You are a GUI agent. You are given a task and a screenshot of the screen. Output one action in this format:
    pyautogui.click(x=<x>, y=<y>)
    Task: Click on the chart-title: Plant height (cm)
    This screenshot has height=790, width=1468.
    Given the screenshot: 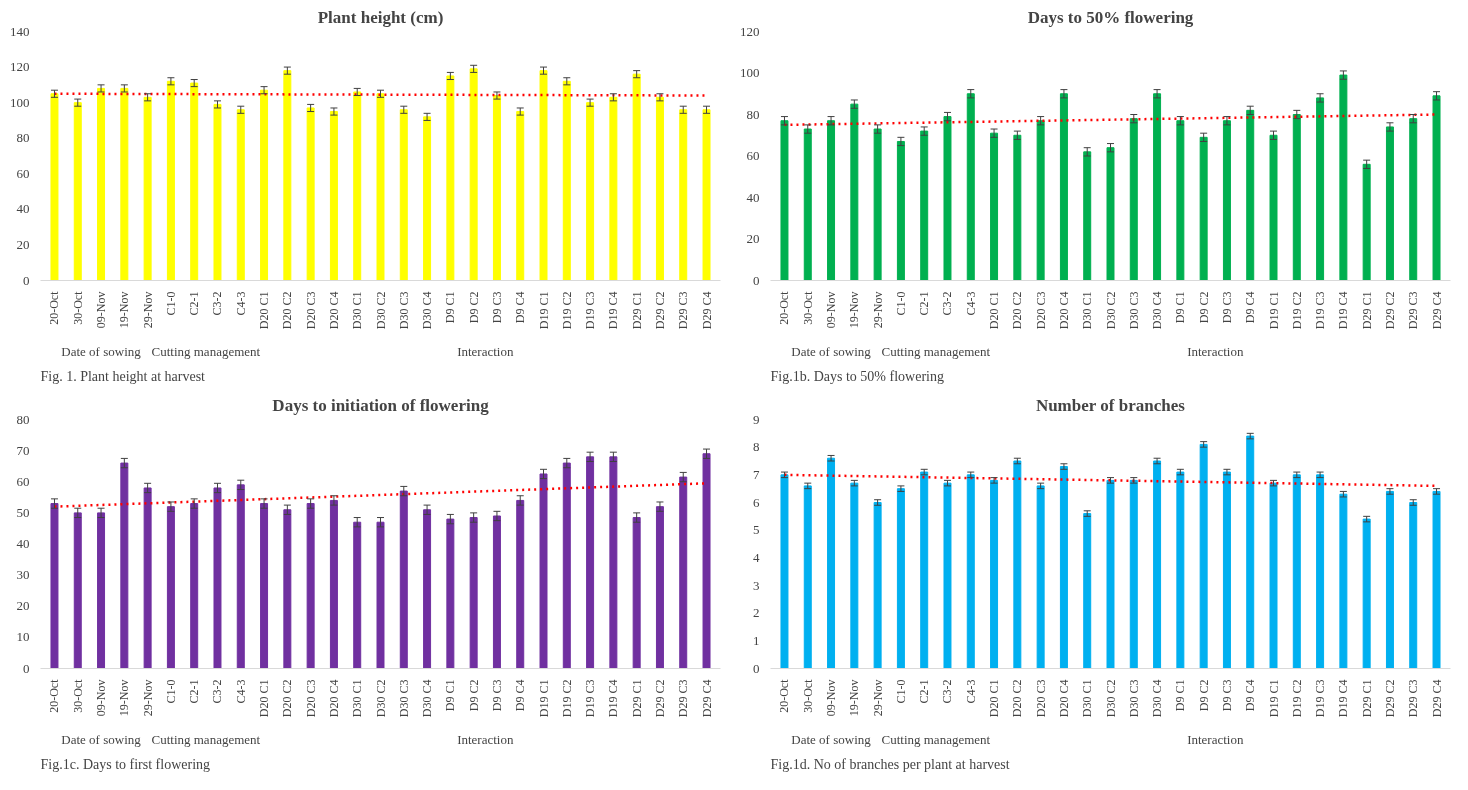 What is the action you would take?
    pyautogui.click(x=380, y=17)
    